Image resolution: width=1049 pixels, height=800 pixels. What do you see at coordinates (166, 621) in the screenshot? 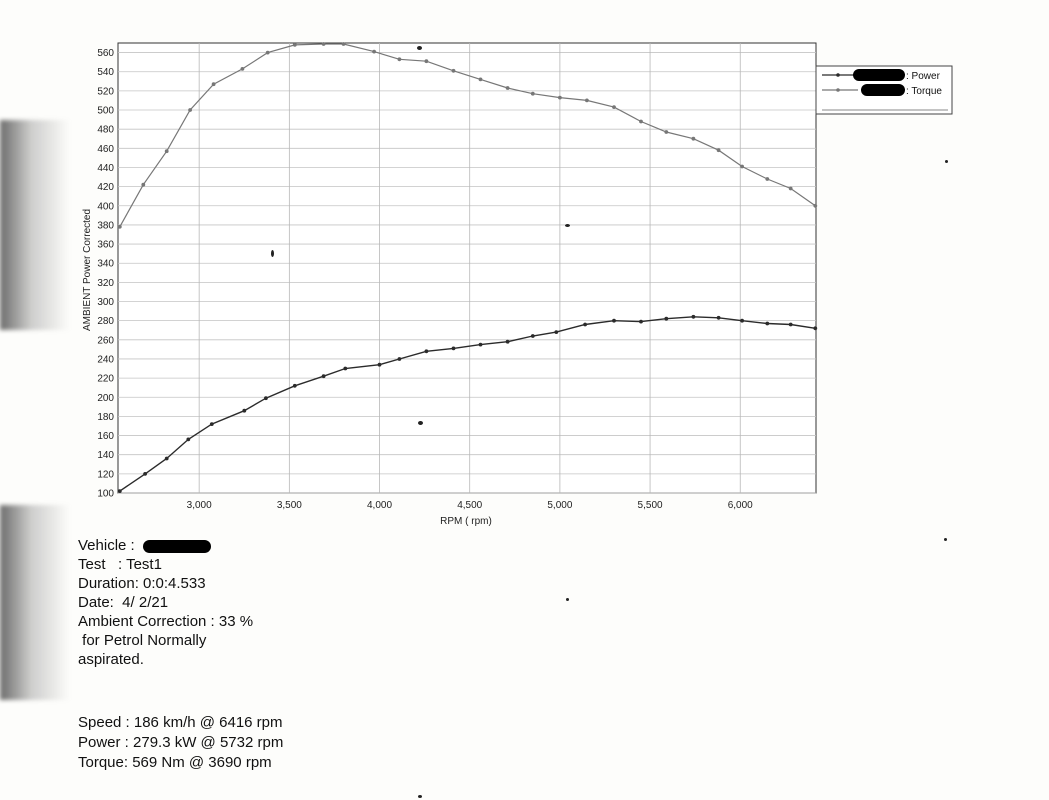
I see `ambient-correction-line: Ambient Correction : 33 %` at bounding box center [166, 621].